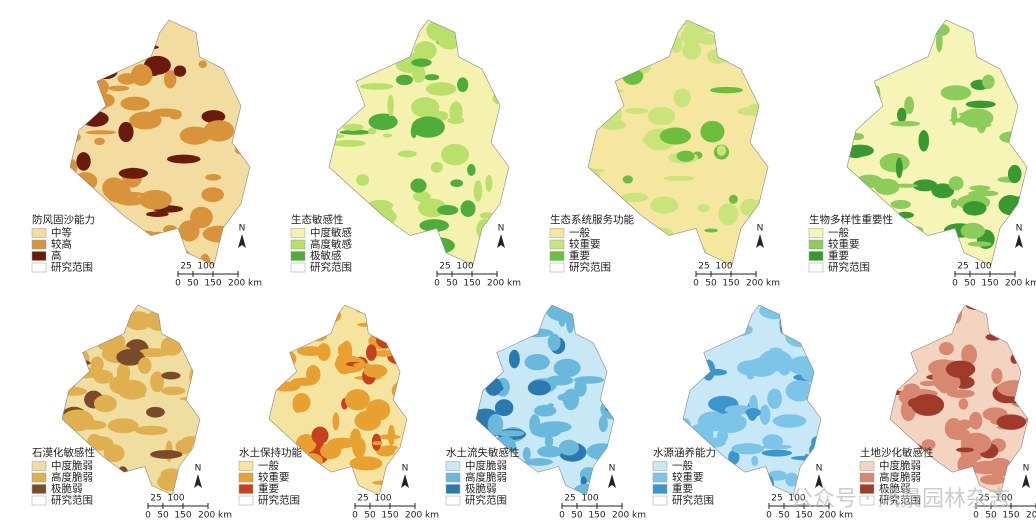  I want to click on legend-label: 高, so click(56, 255).